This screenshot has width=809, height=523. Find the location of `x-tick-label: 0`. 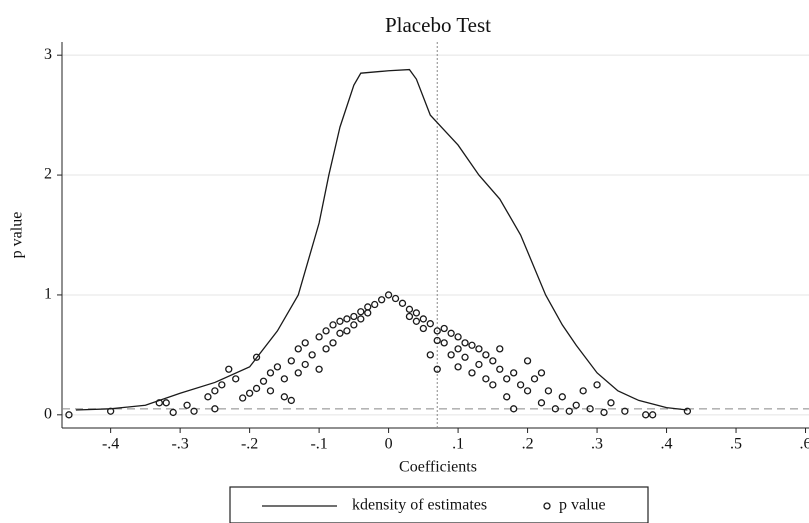

x-tick-label: 0 is located at coordinates (389, 444).